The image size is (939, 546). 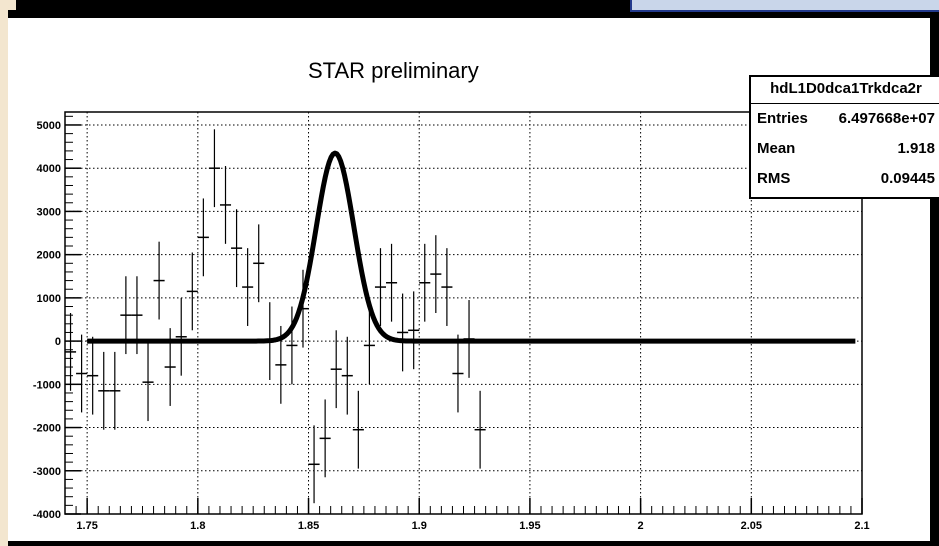 What do you see at coordinates (907, 178) in the screenshot?
I see `stats-value: 0.09445` at bounding box center [907, 178].